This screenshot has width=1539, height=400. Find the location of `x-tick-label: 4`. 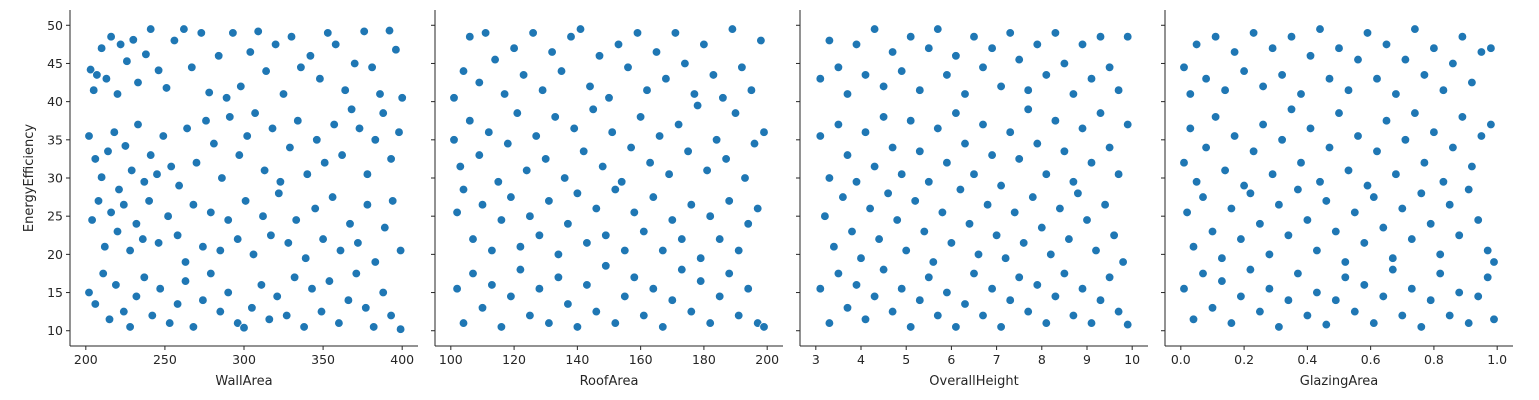

x-tick-label: 4 is located at coordinates (861, 359).